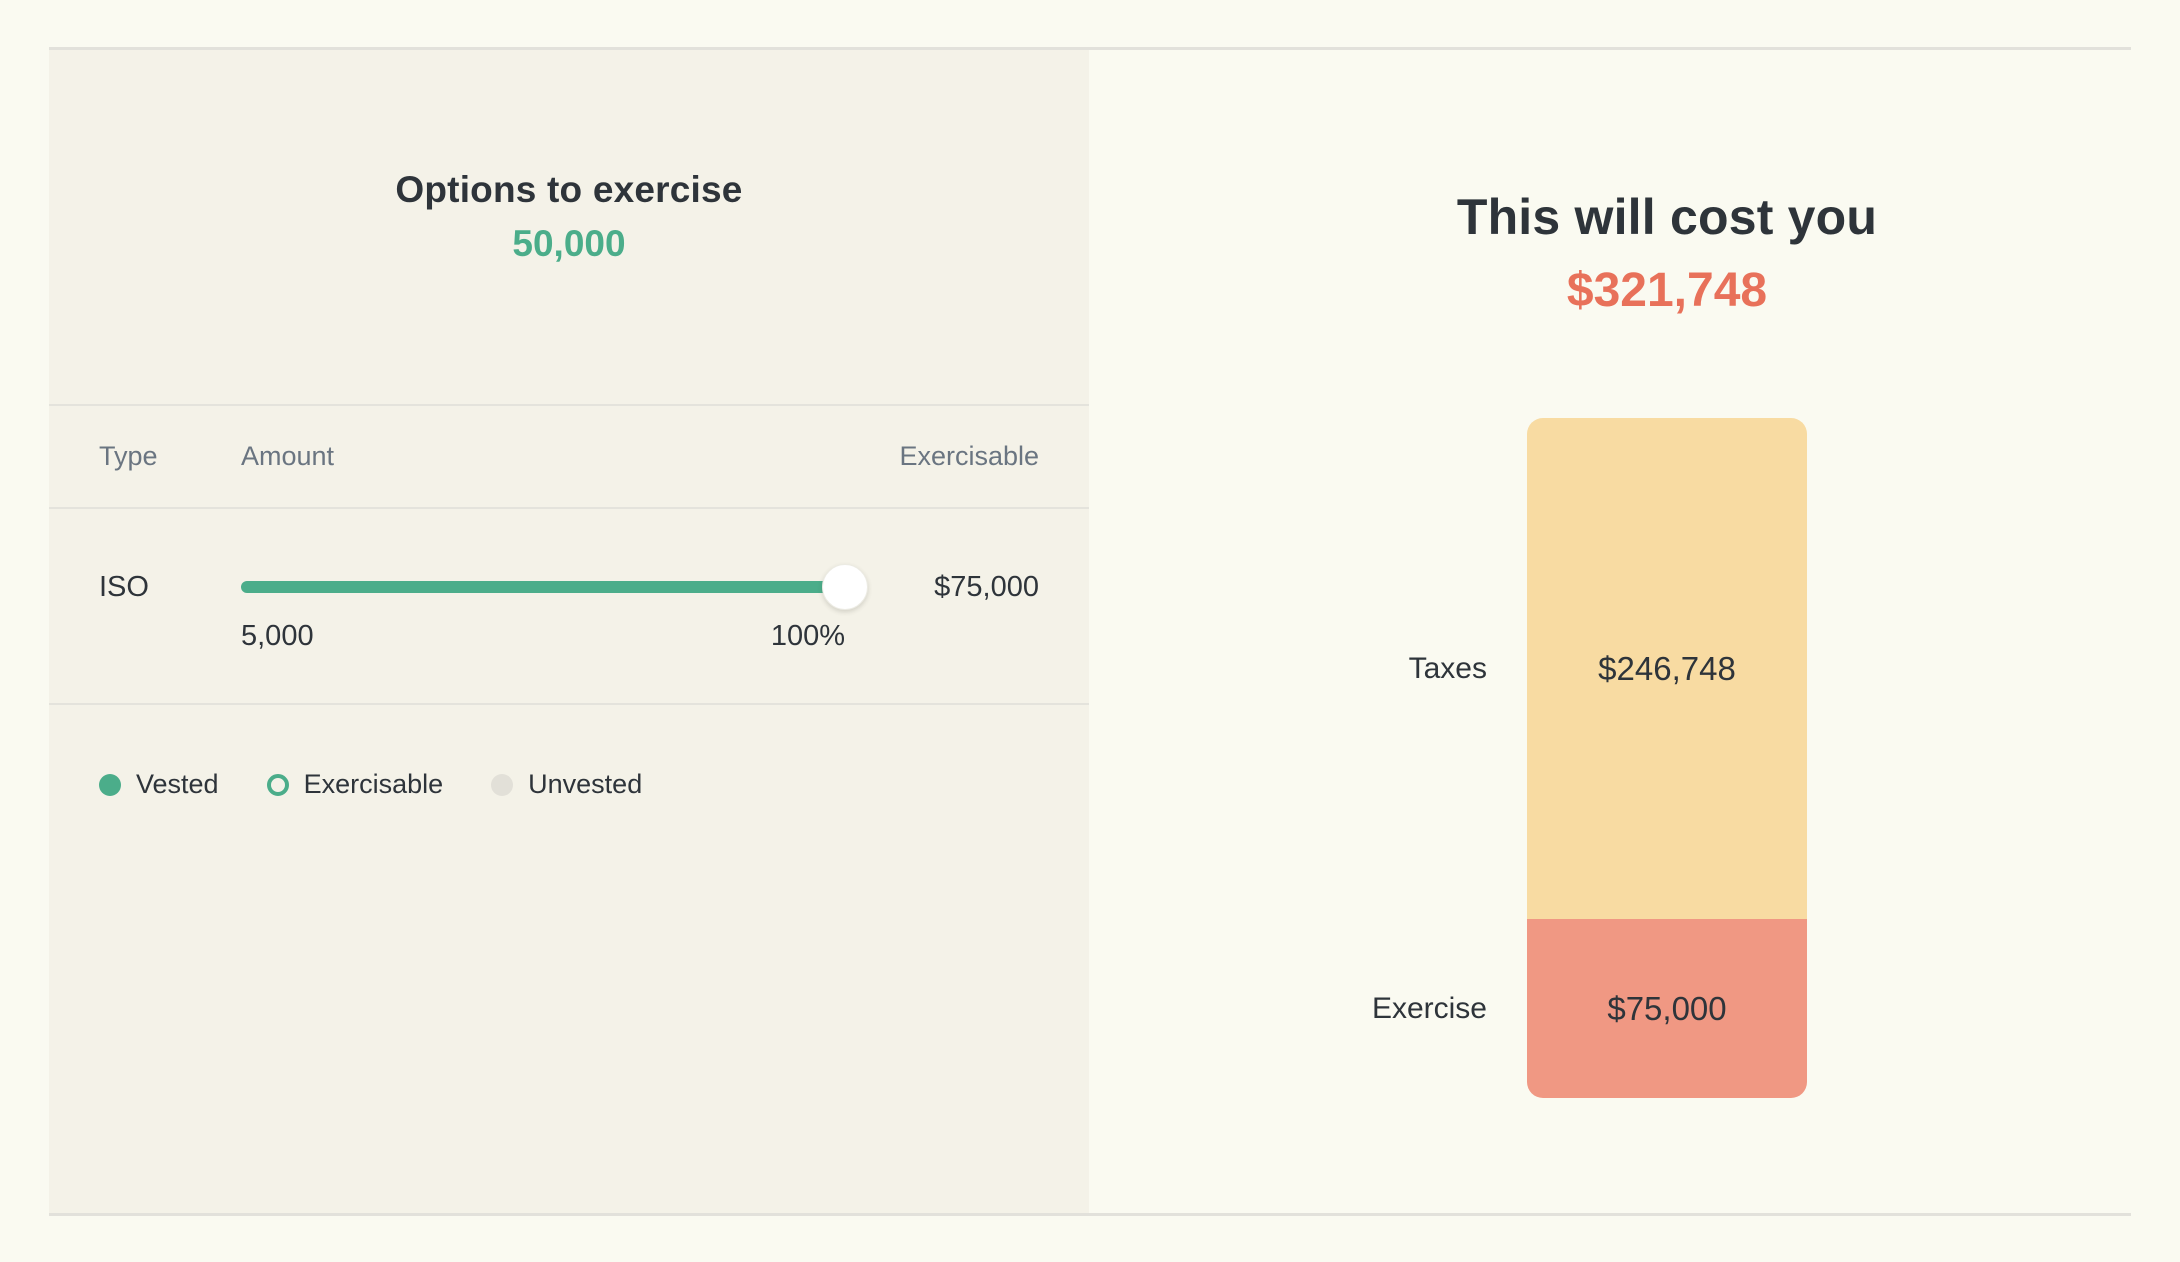  What do you see at coordinates (569, 243) in the screenshot?
I see `options-total-value: 50,000` at bounding box center [569, 243].